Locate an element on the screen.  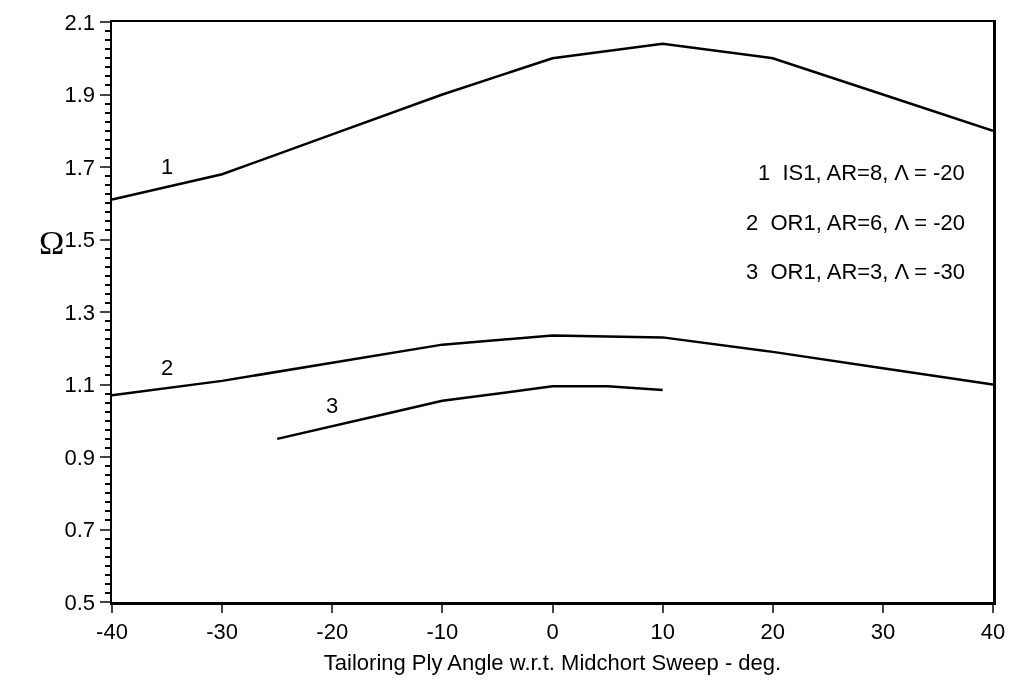
annotation: 1 IS1, AR=8, Λ = -20 is located at coordinates (861, 172).